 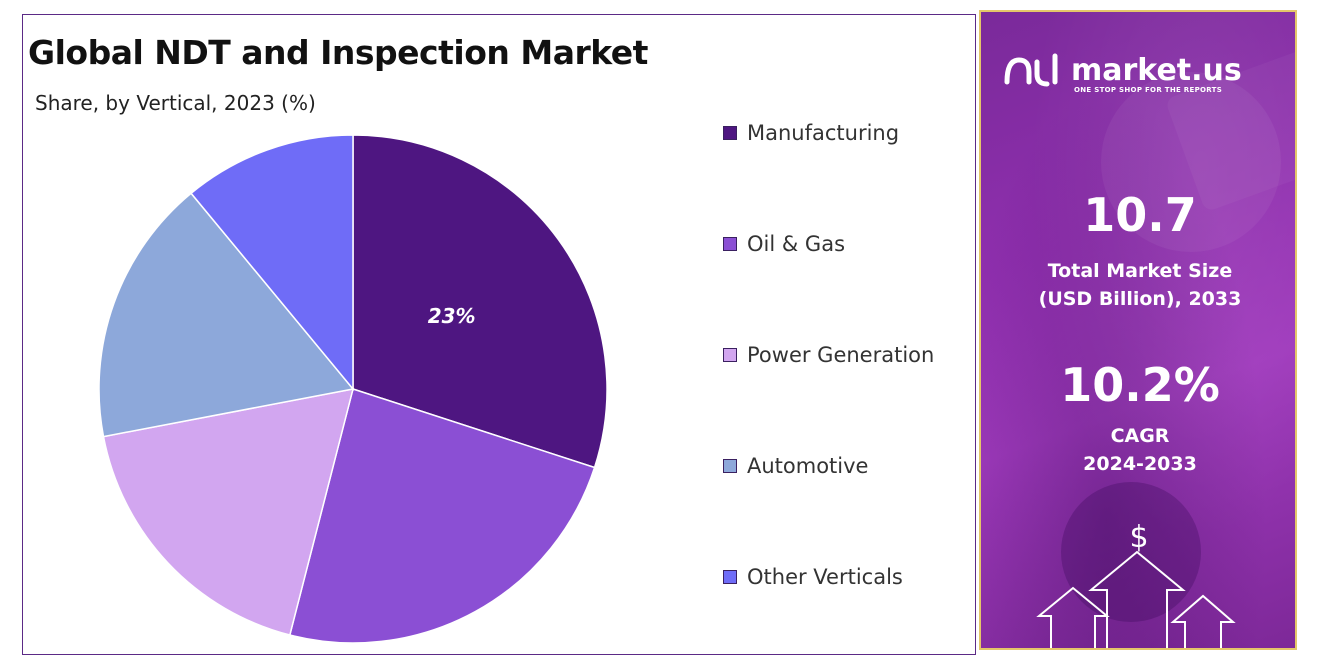 I want to click on legend-item-other-verticals: Other Verticals, so click(x=813, y=577).